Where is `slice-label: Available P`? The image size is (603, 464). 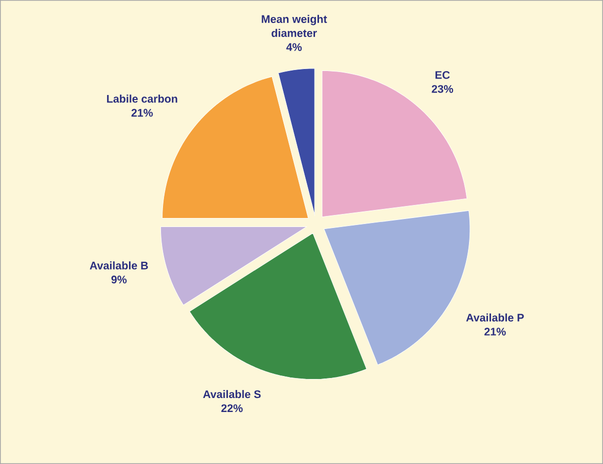
slice-label: Available P is located at coordinates (495, 317).